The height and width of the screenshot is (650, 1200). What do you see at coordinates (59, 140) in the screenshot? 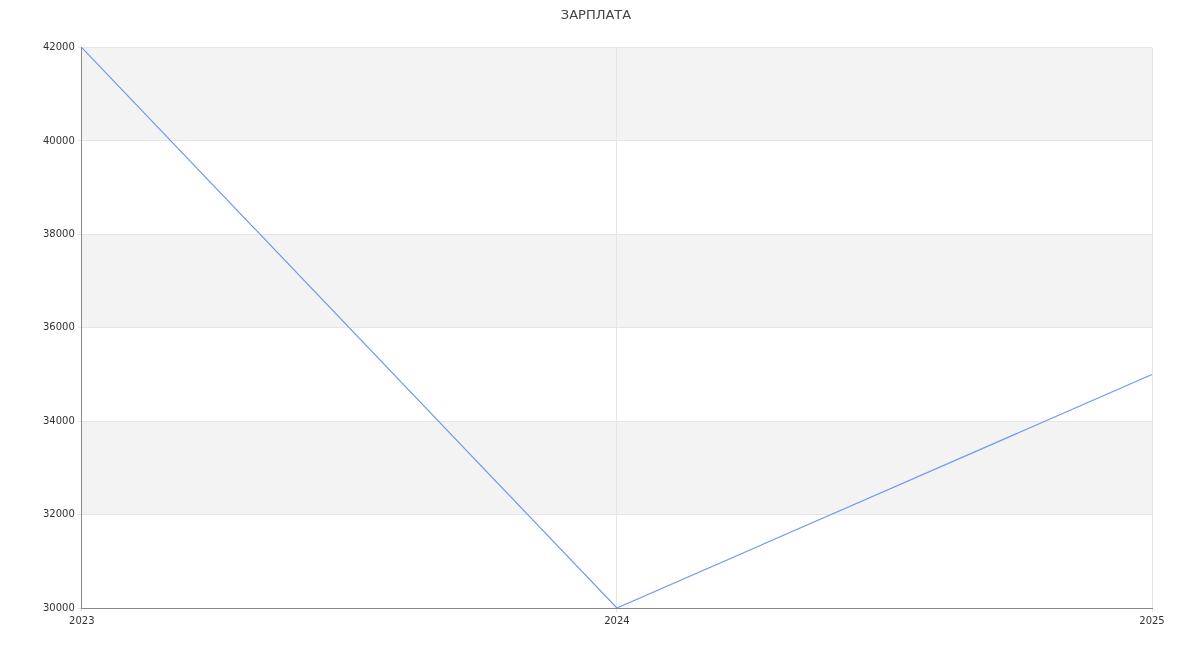
I see `y-tick-label: 40000` at bounding box center [59, 140].